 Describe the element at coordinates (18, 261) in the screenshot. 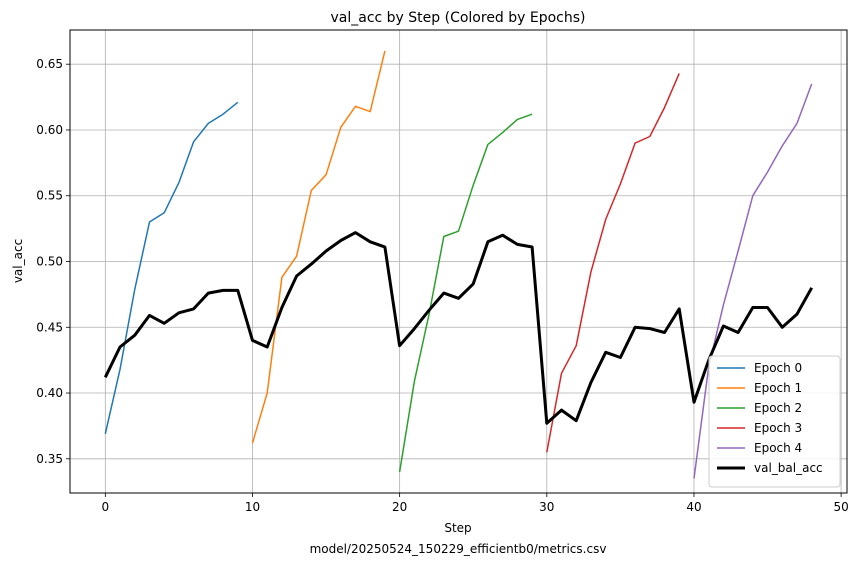

I see `y-axis-label: val_acc` at that location.